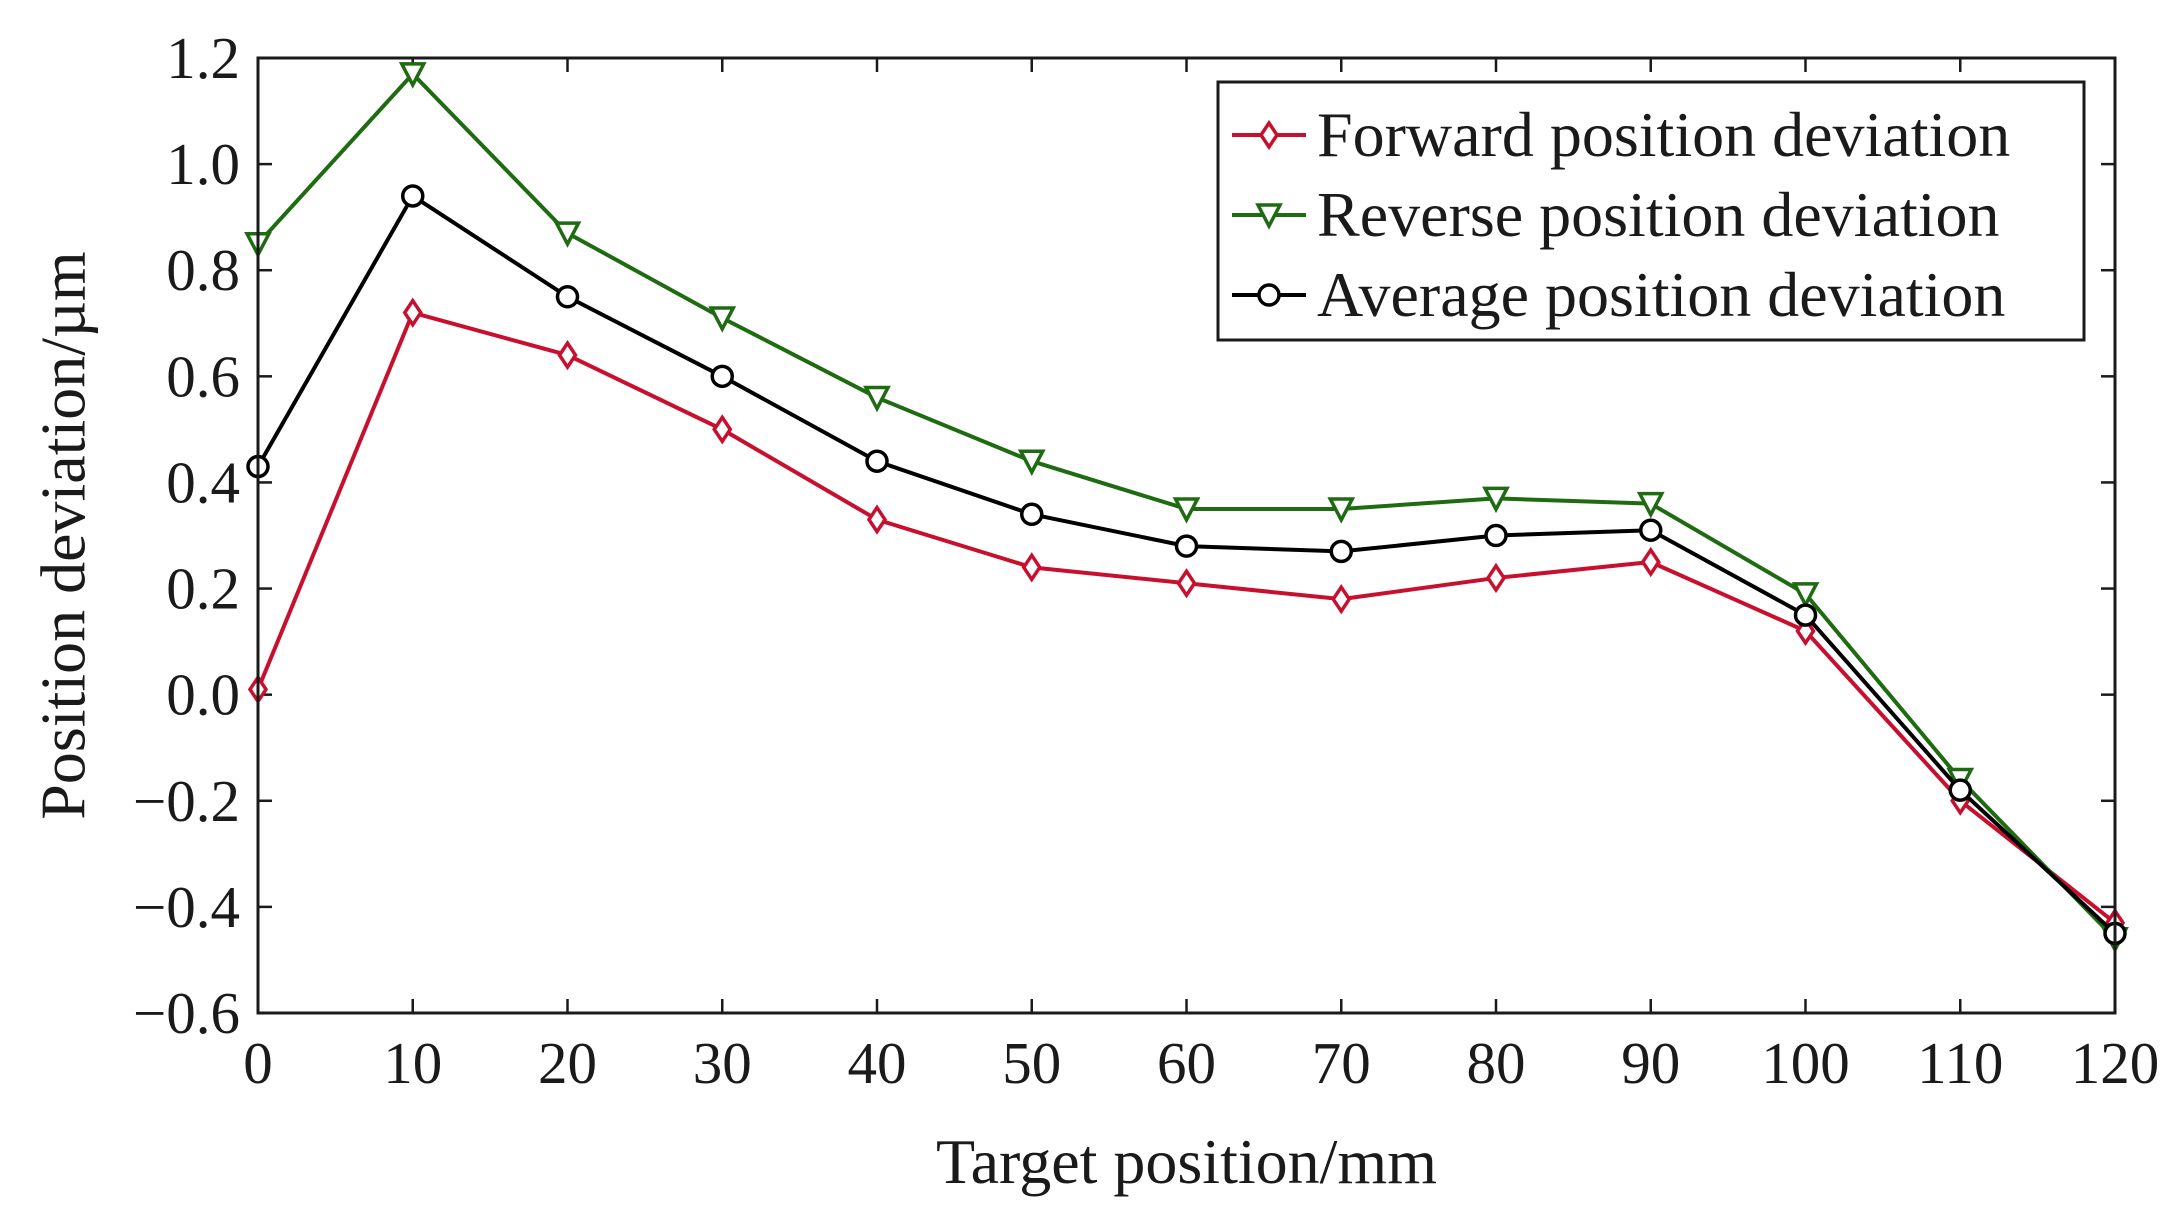 The image size is (2181, 1222). What do you see at coordinates (258, 1063) in the screenshot?
I see `x-tick-label: 0` at bounding box center [258, 1063].